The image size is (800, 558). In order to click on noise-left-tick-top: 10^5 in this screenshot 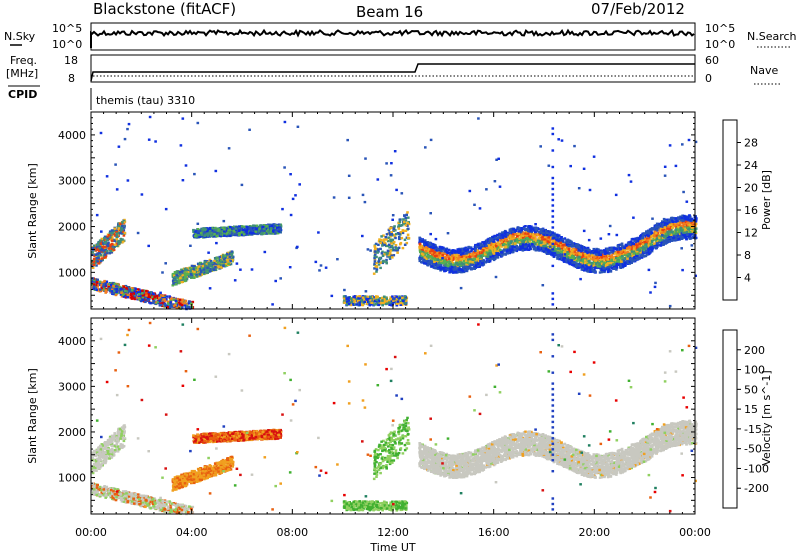, I will do `click(67, 28)`.